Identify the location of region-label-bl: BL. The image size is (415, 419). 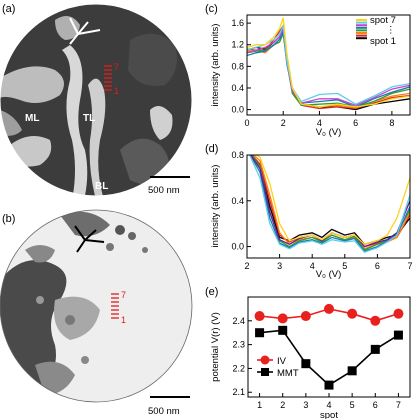
(101, 186).